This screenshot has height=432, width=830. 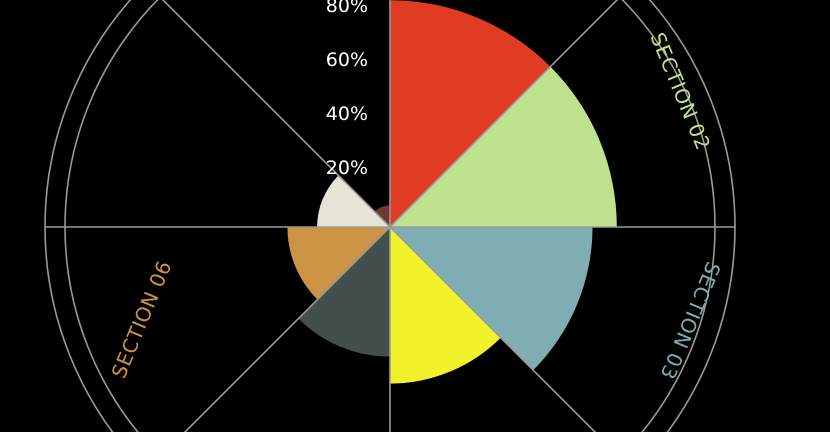 I want to click on r-tick-label-40: 40%, so click(x=347, y=114).